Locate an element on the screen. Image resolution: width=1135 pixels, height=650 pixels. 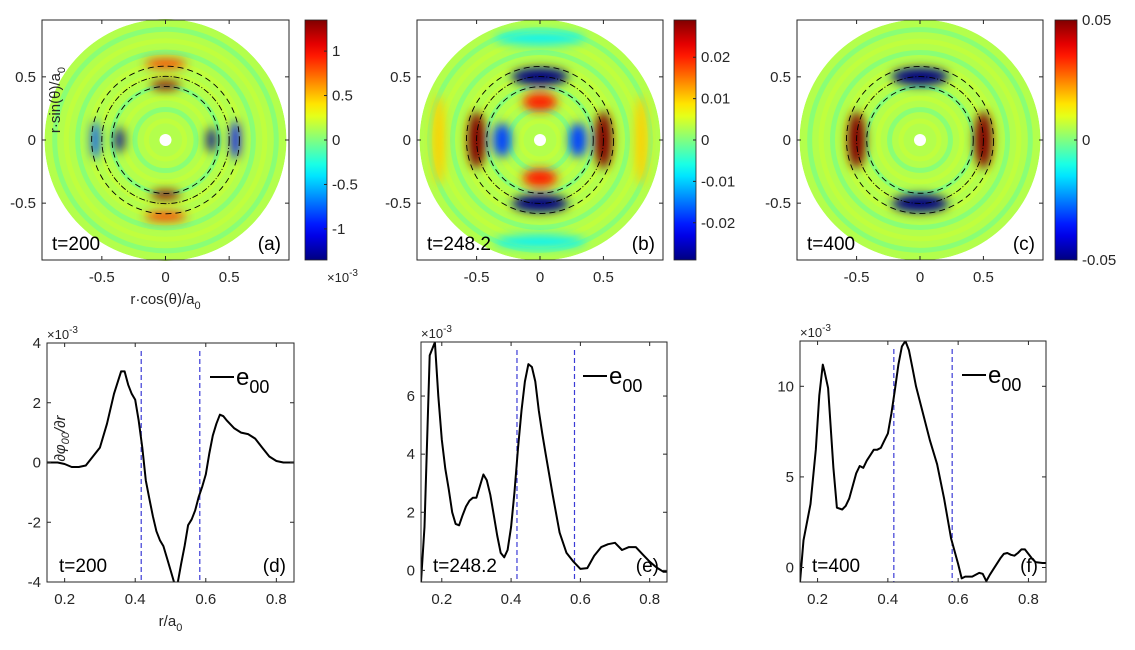
colorbar-gradient is located at coordinates (685, 140).